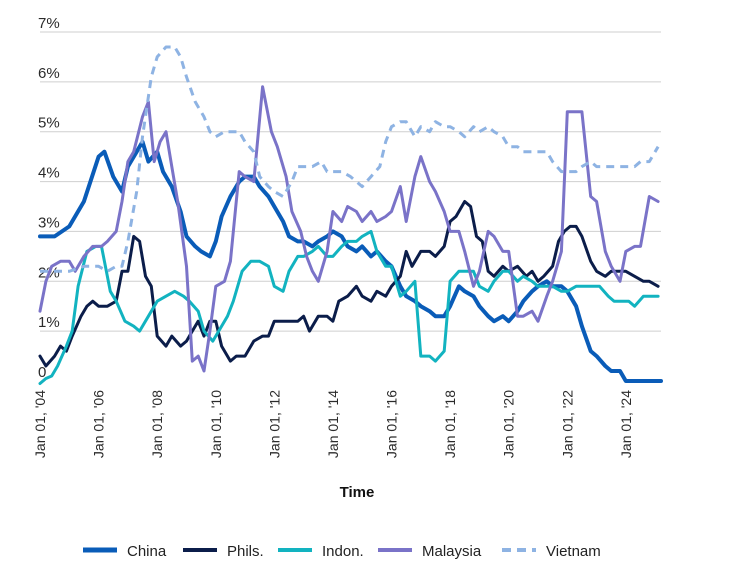 This screenshot has width=737, height=582. I want to click on x-tick-label: Jan 01, '14, so click(333, 424).